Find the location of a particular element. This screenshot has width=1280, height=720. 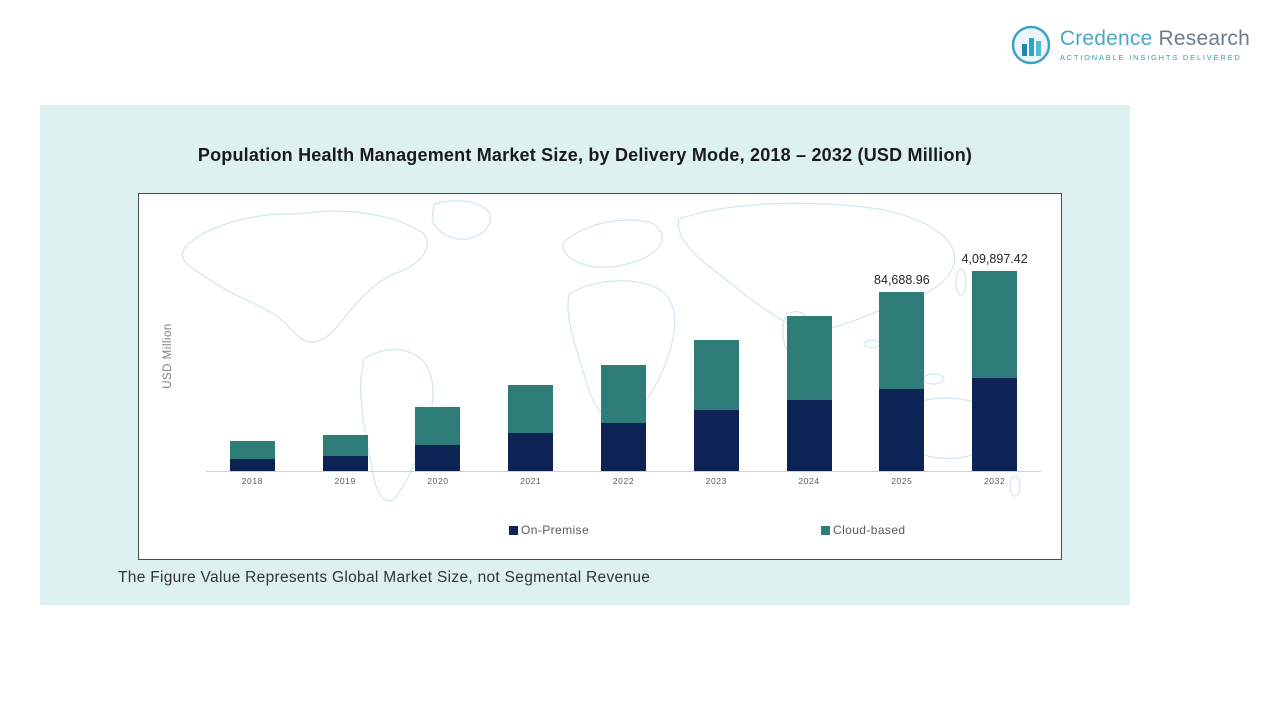

brand-tagline: Actionable Insights Delivered is located at coordinates (1150, 57).